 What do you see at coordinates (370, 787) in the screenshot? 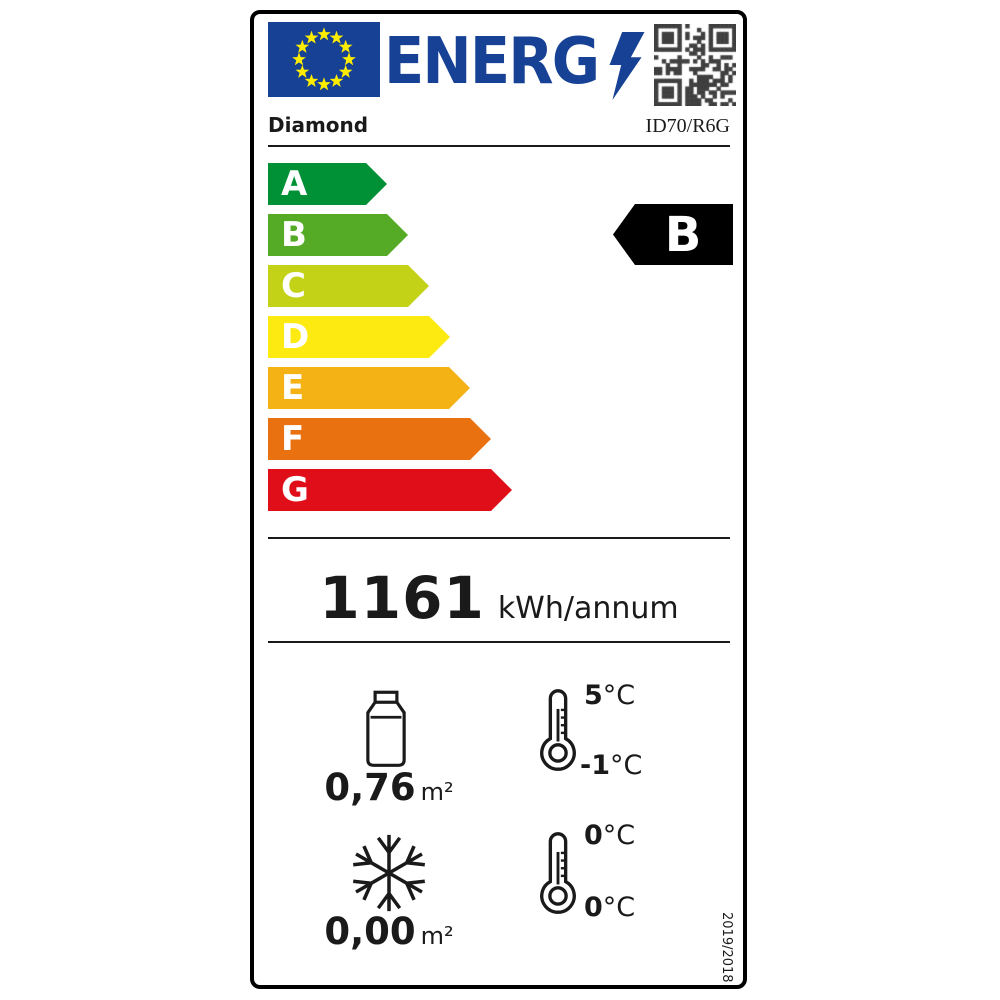
I see `chilled-area-value: 0,76` at bounding box center [370, 787].